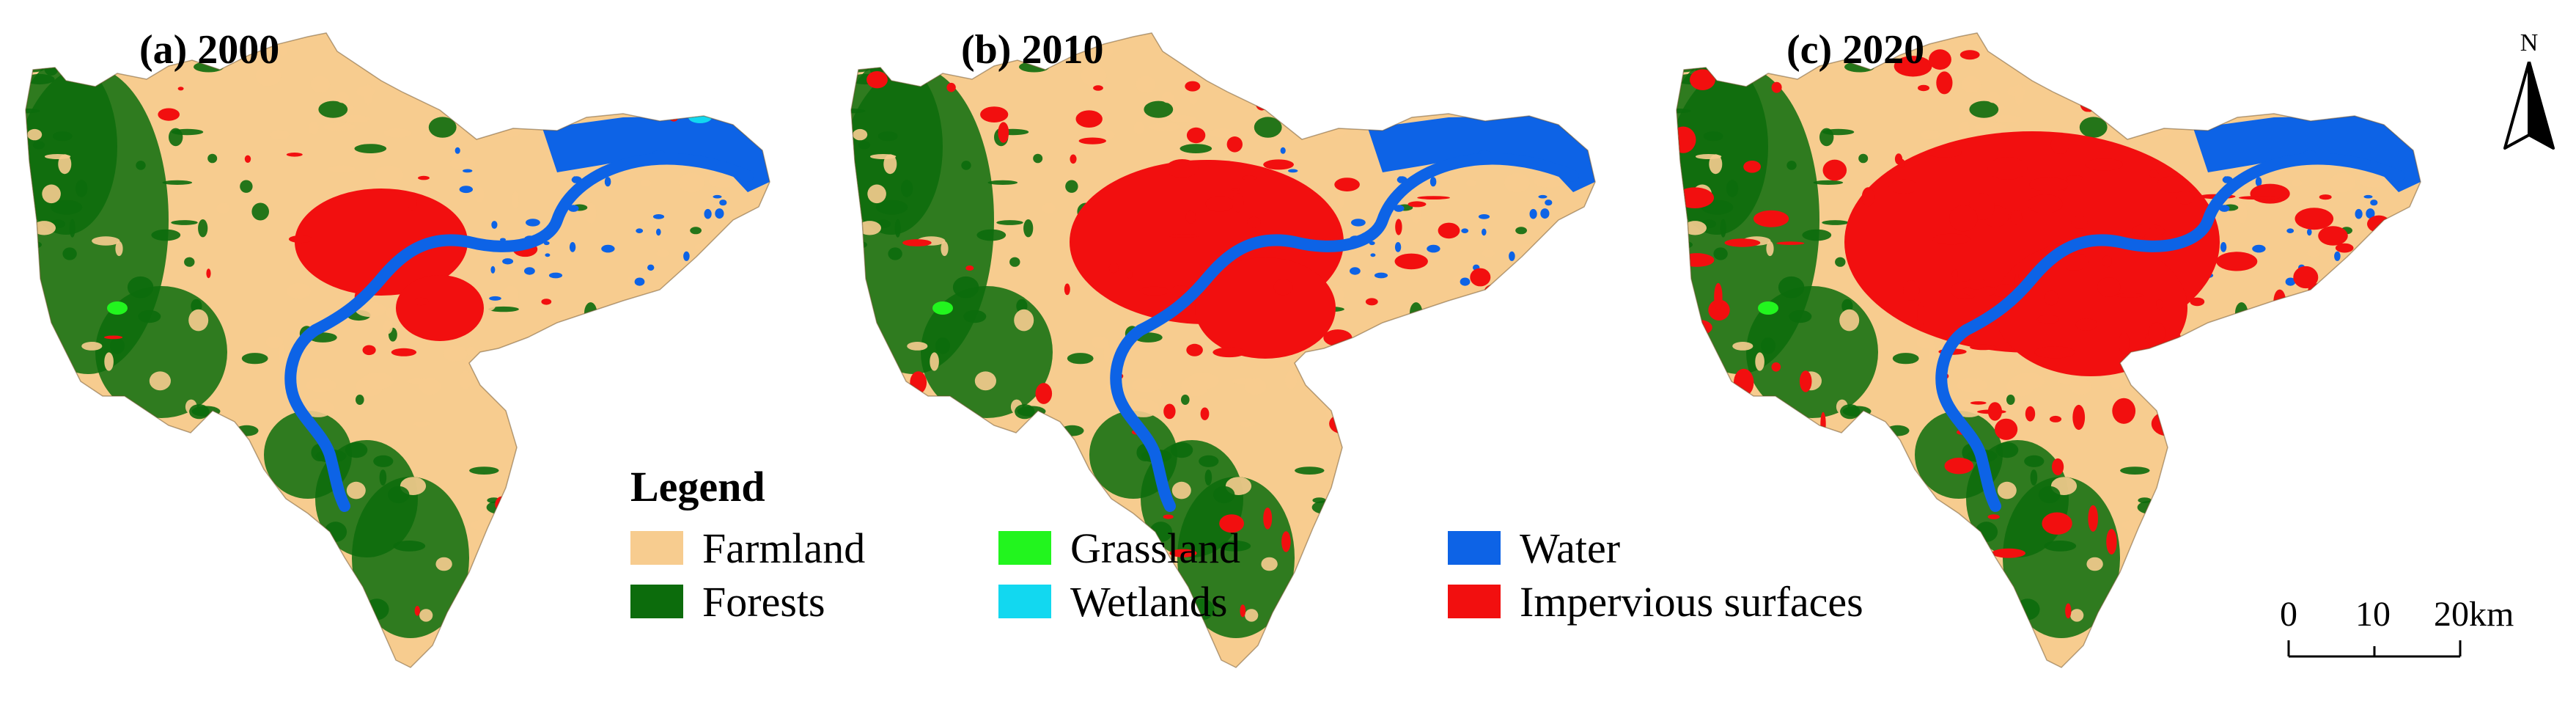 The image size is (2576, 710). Describe the element at coordinates (2474, 614) in the screenshot. I see `scale-label-20km: 20km` at that location.